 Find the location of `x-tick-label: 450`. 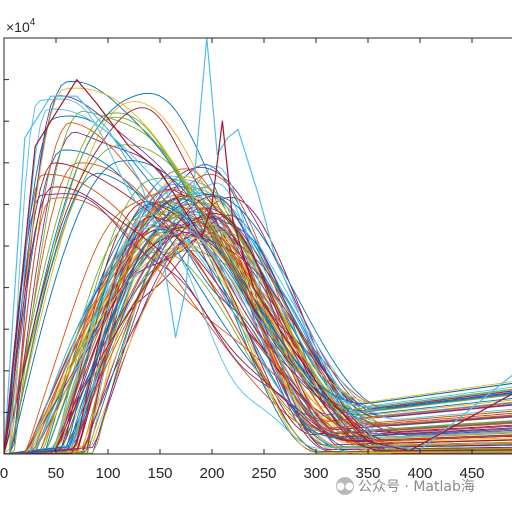

x-tick-label: 450 is located at coordinates (471, 473).